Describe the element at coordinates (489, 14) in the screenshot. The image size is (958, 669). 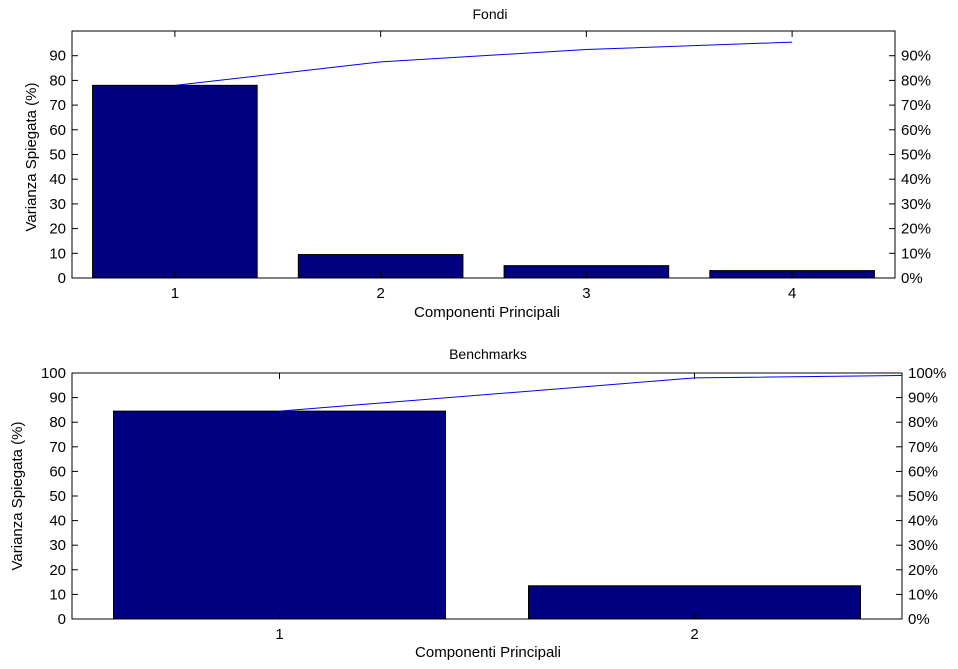
I see `chart-title: Fondi` at that location.